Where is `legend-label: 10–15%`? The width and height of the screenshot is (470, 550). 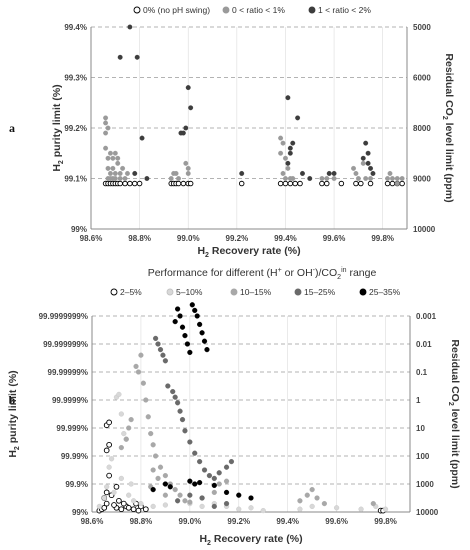 legend-label: 10–15% is located at coordinates (256, 292).